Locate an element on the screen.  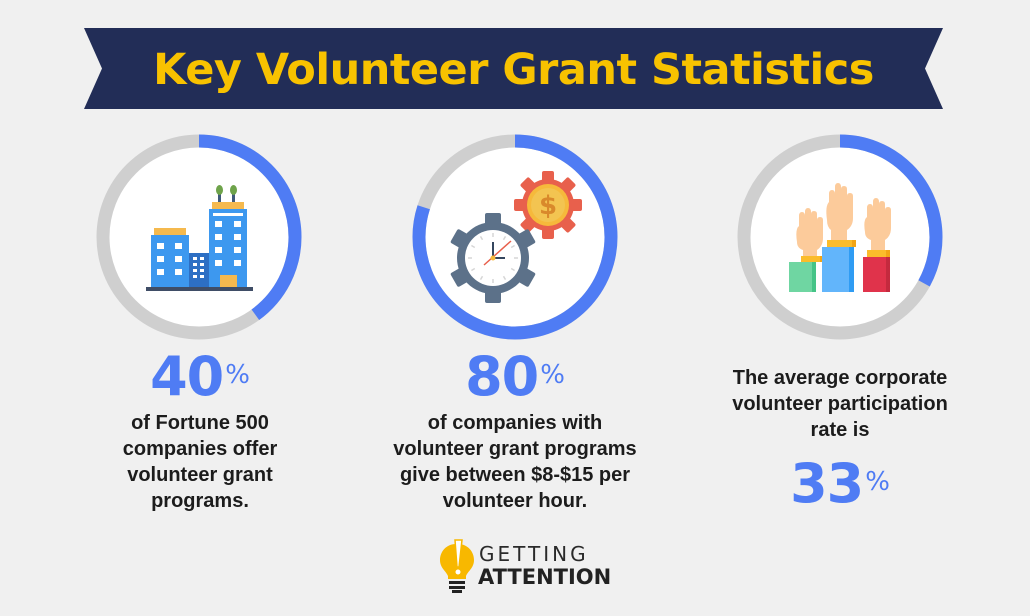
stat-ring-grant-programs: $ is located at coordinates (515, 237).